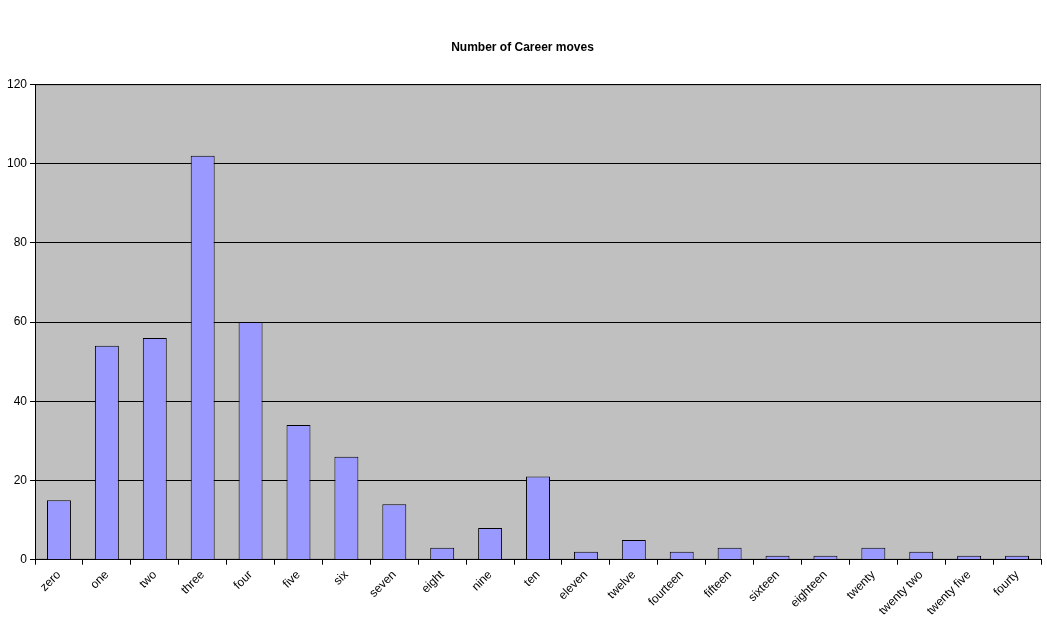 The image size is (1047, 627). I want to click on chart-title: Number of Career moves, so click(523, 46).